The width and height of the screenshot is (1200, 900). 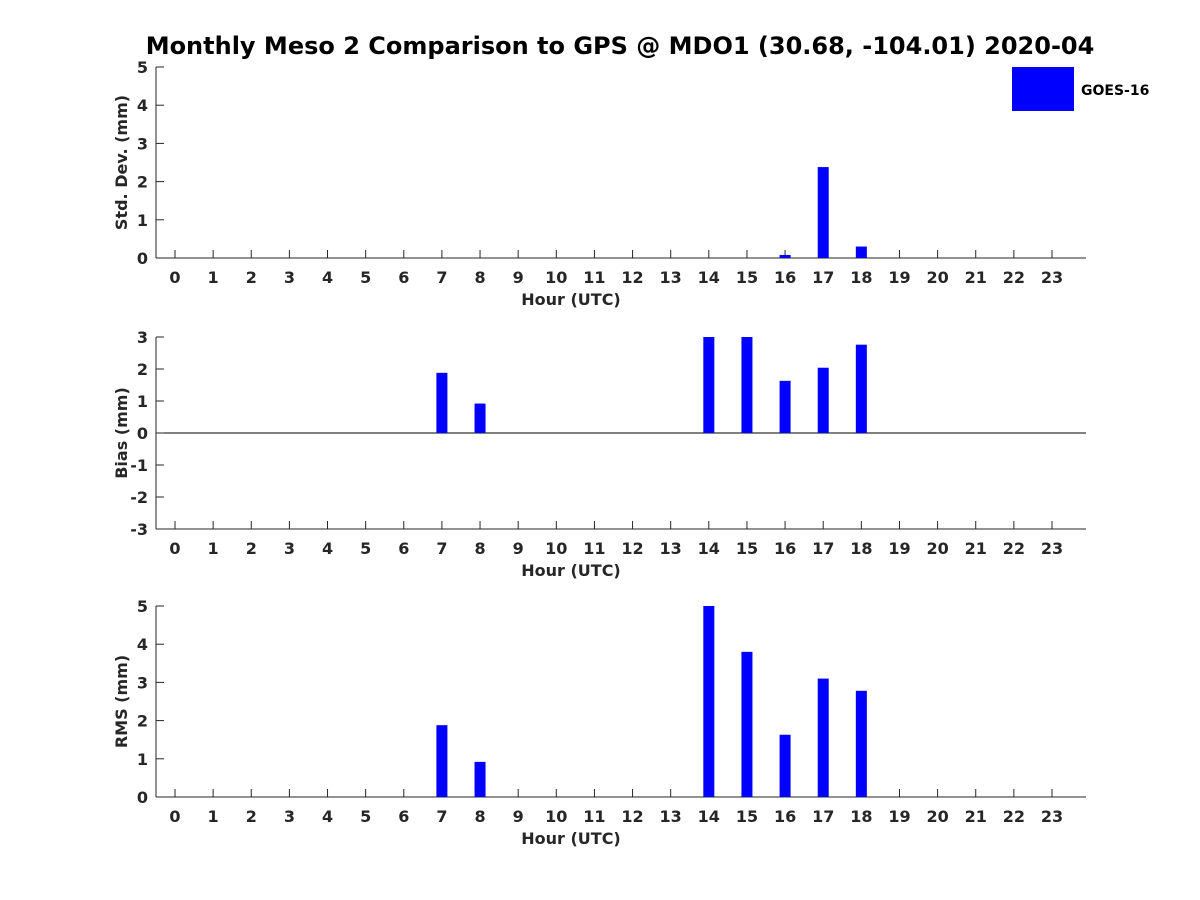 I want to click on x-tick-label: 4, so click(x=327, y=816).